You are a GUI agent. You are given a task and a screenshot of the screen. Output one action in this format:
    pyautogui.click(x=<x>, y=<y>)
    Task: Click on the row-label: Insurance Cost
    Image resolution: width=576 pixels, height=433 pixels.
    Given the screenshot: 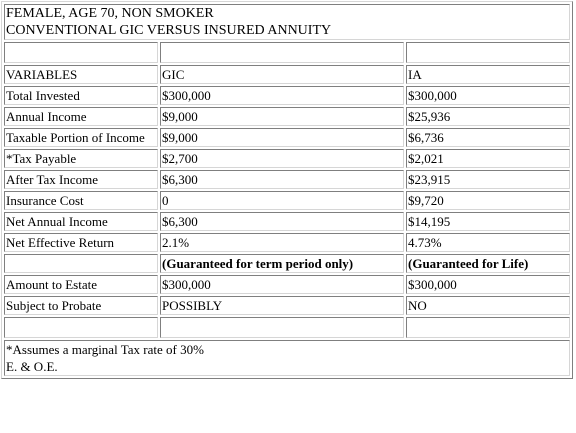 What is the action you would take?
    pyautogui.click(x=81, y=200)
    